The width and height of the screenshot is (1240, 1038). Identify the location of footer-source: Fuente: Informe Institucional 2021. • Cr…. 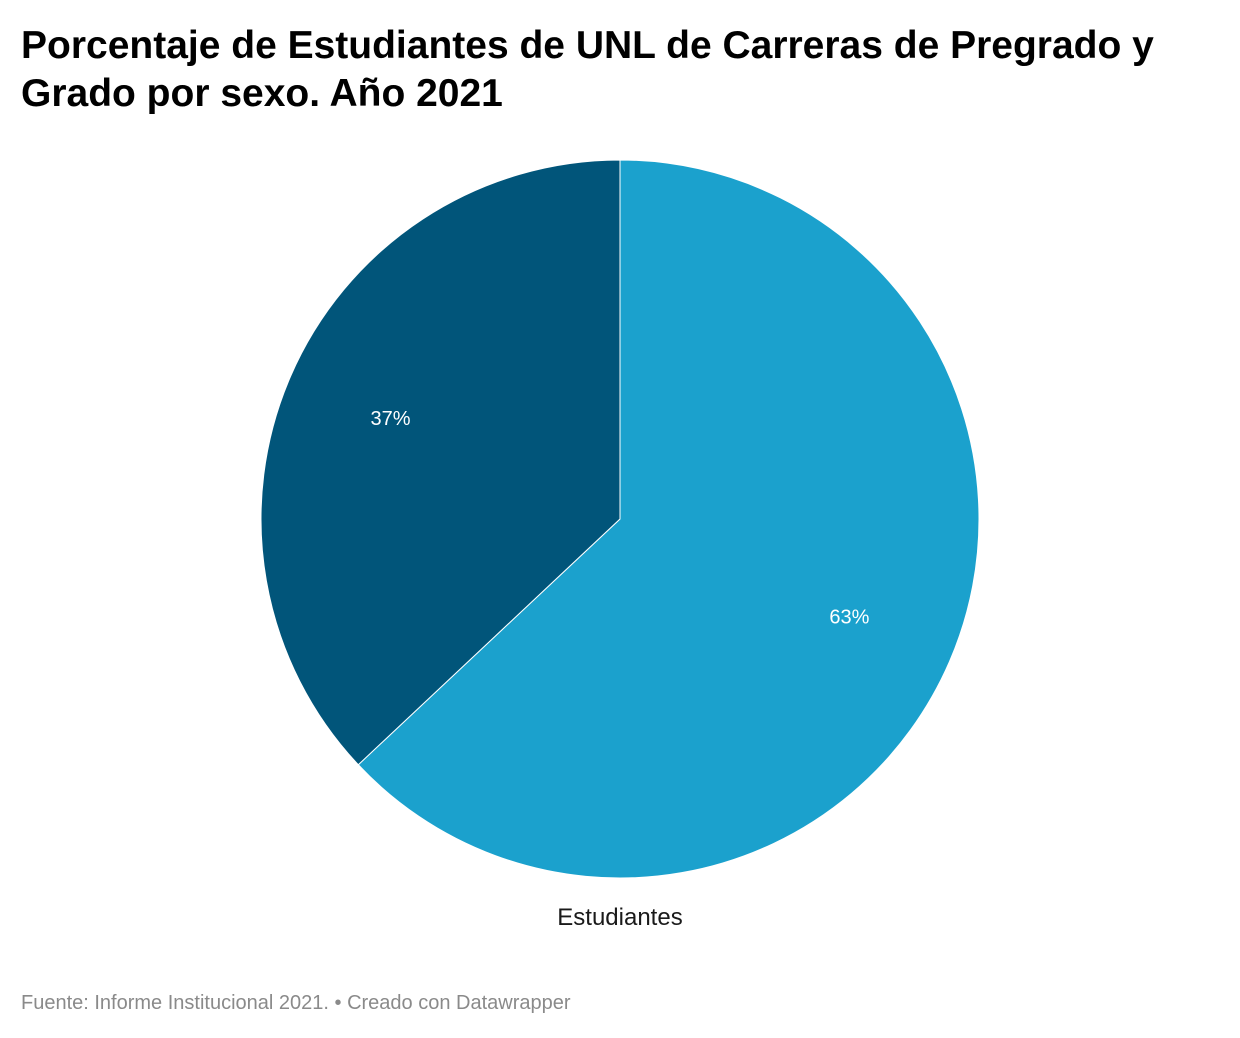
(296, 1003).